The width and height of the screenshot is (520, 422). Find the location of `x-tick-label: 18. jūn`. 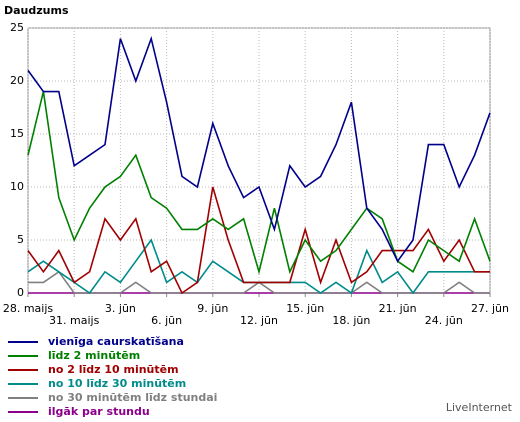

x-tick-label: 18. jūn is located at coordinates (351, 320).